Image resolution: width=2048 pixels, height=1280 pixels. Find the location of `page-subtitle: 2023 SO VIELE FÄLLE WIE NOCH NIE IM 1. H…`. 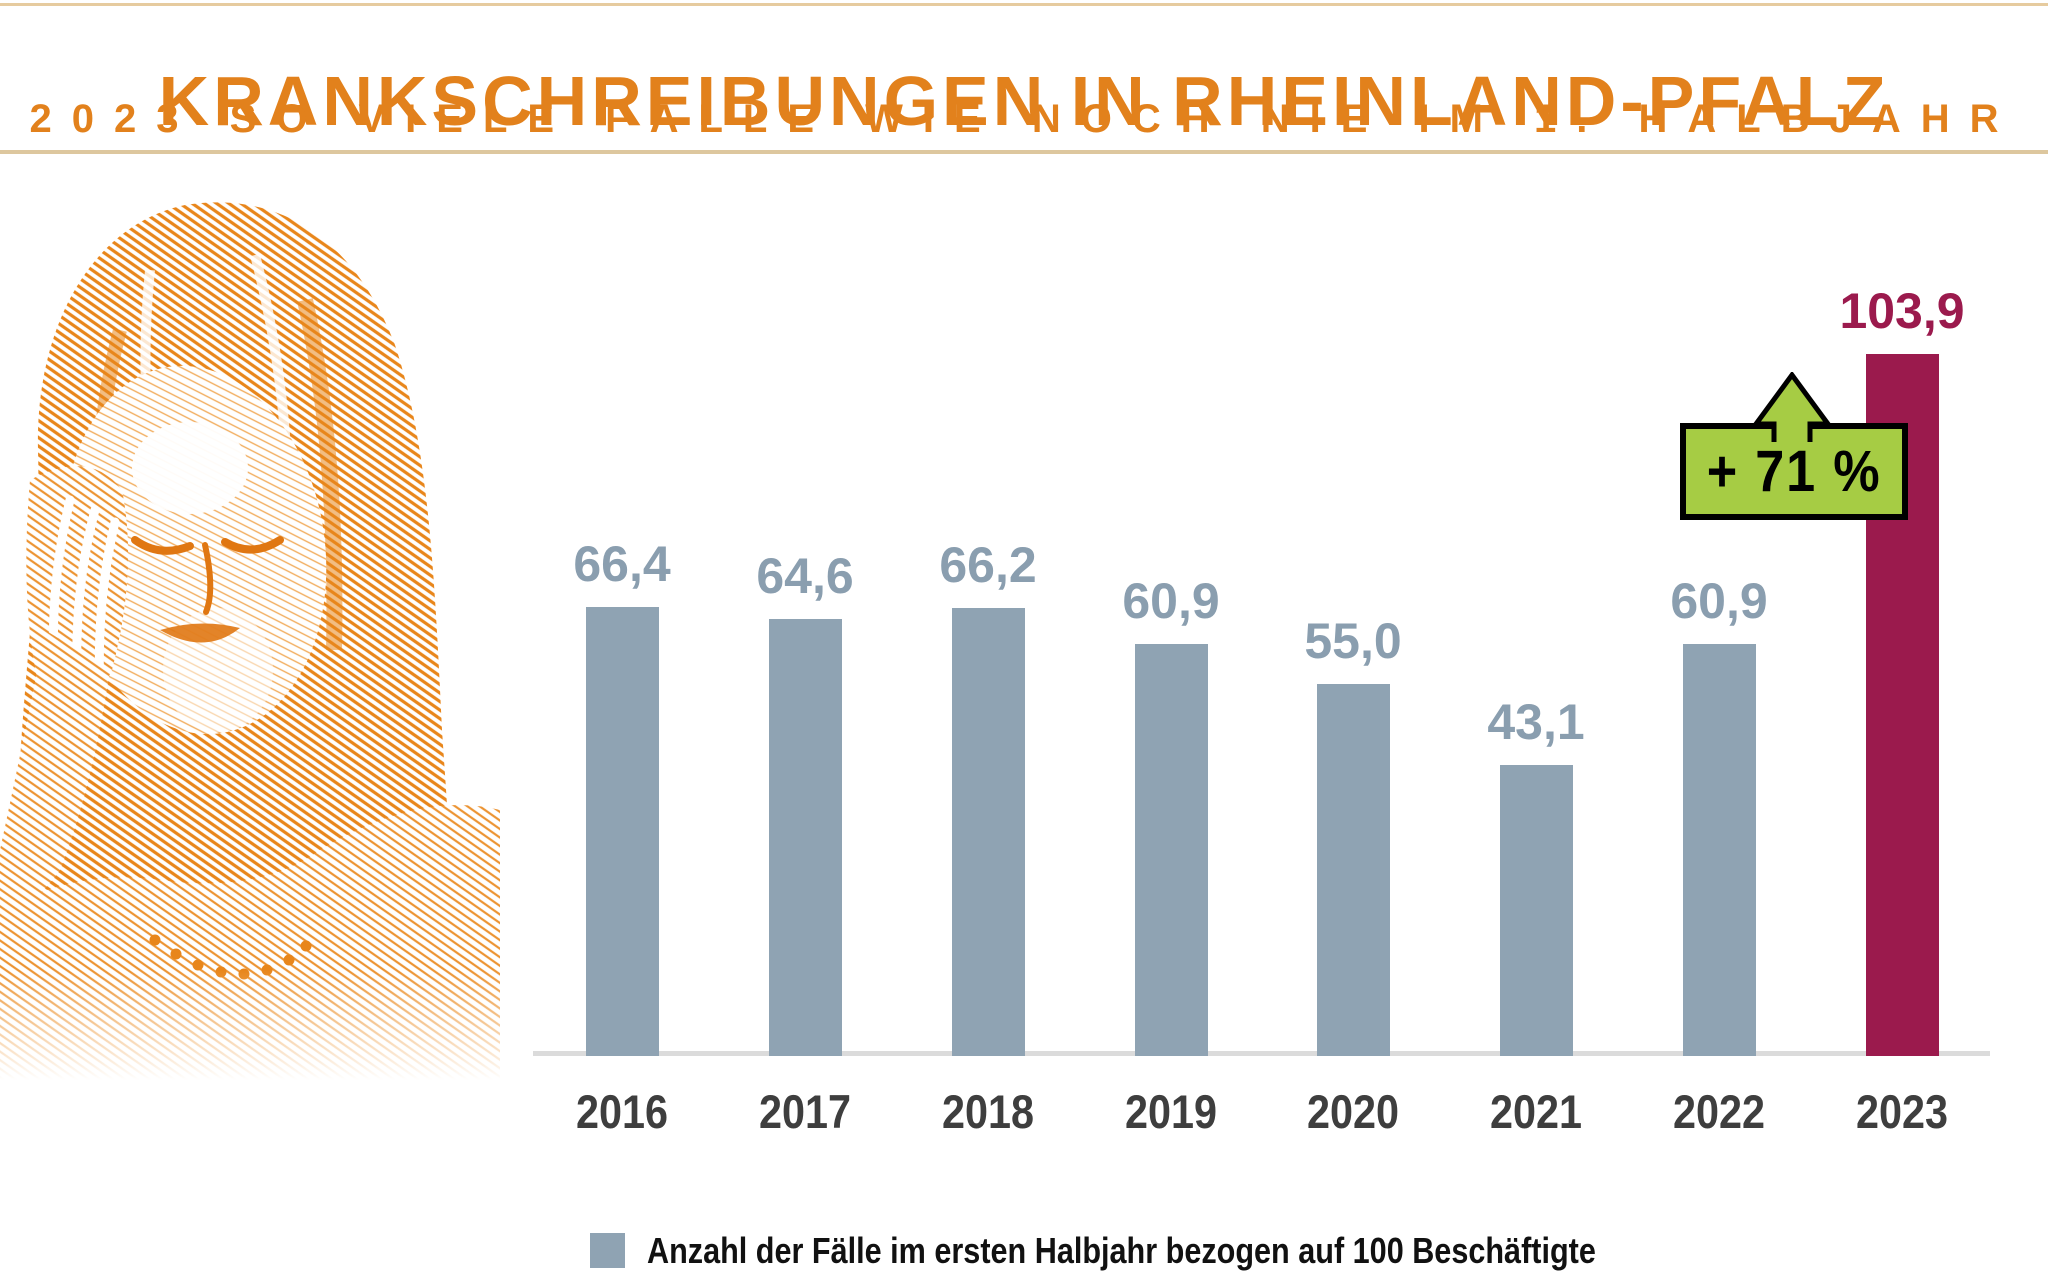

page-subtitle: 2023 SO VIELE FÄLLE WIE NOCH NIE IM 1. H… is located at coordinates (1024, 119).